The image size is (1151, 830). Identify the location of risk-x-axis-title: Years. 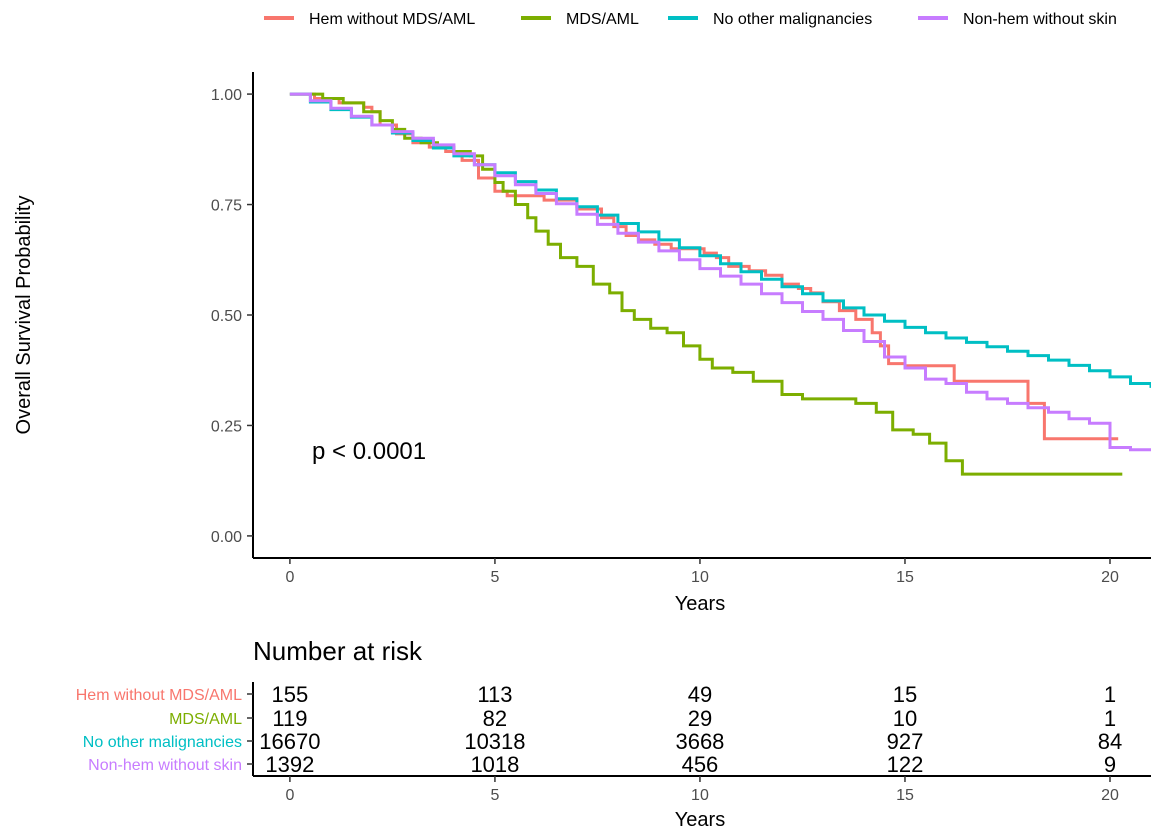
(700, 819).